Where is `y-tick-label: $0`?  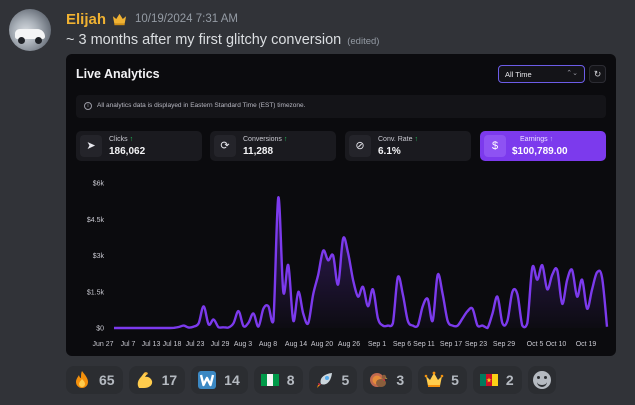
y-tick-label: $0 is located at coordinates (100, 329).